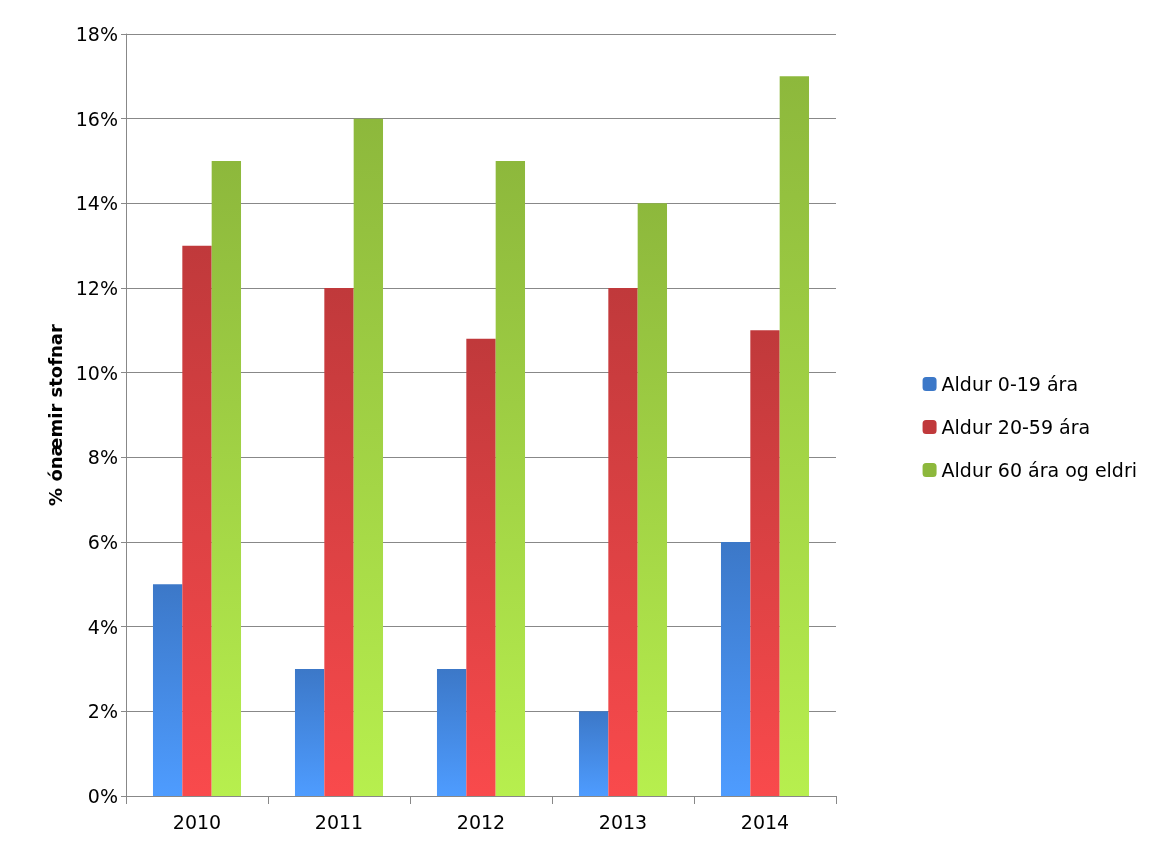 The height and width of the screenshot is (854, 1154). Describe the element at coordinates (102, 796) in the screenshot. I see `y-tick-label: 0%` at that location.